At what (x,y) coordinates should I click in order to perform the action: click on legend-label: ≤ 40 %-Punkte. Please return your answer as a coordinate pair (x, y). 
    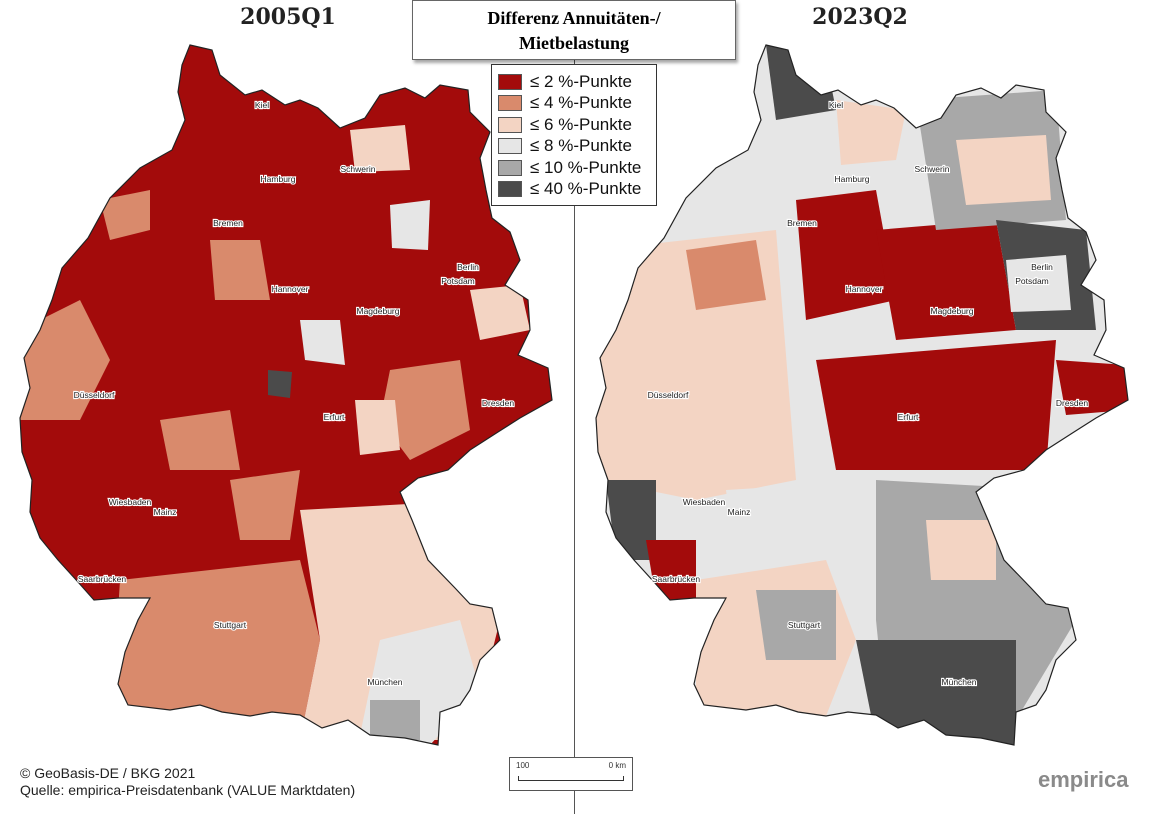
    Looking at the image, I should click on (586, 189).